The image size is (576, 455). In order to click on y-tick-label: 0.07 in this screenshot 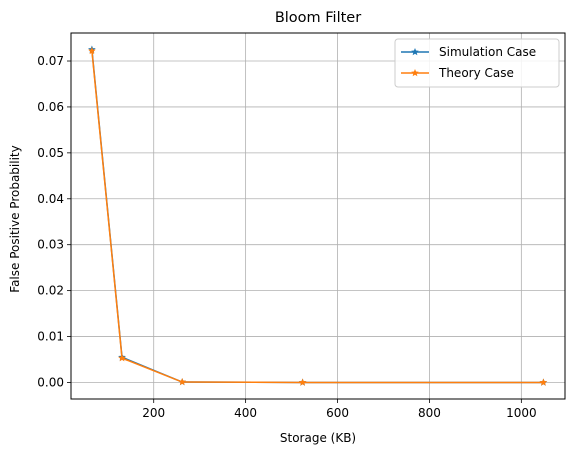, I will do `click(50, 61)`.